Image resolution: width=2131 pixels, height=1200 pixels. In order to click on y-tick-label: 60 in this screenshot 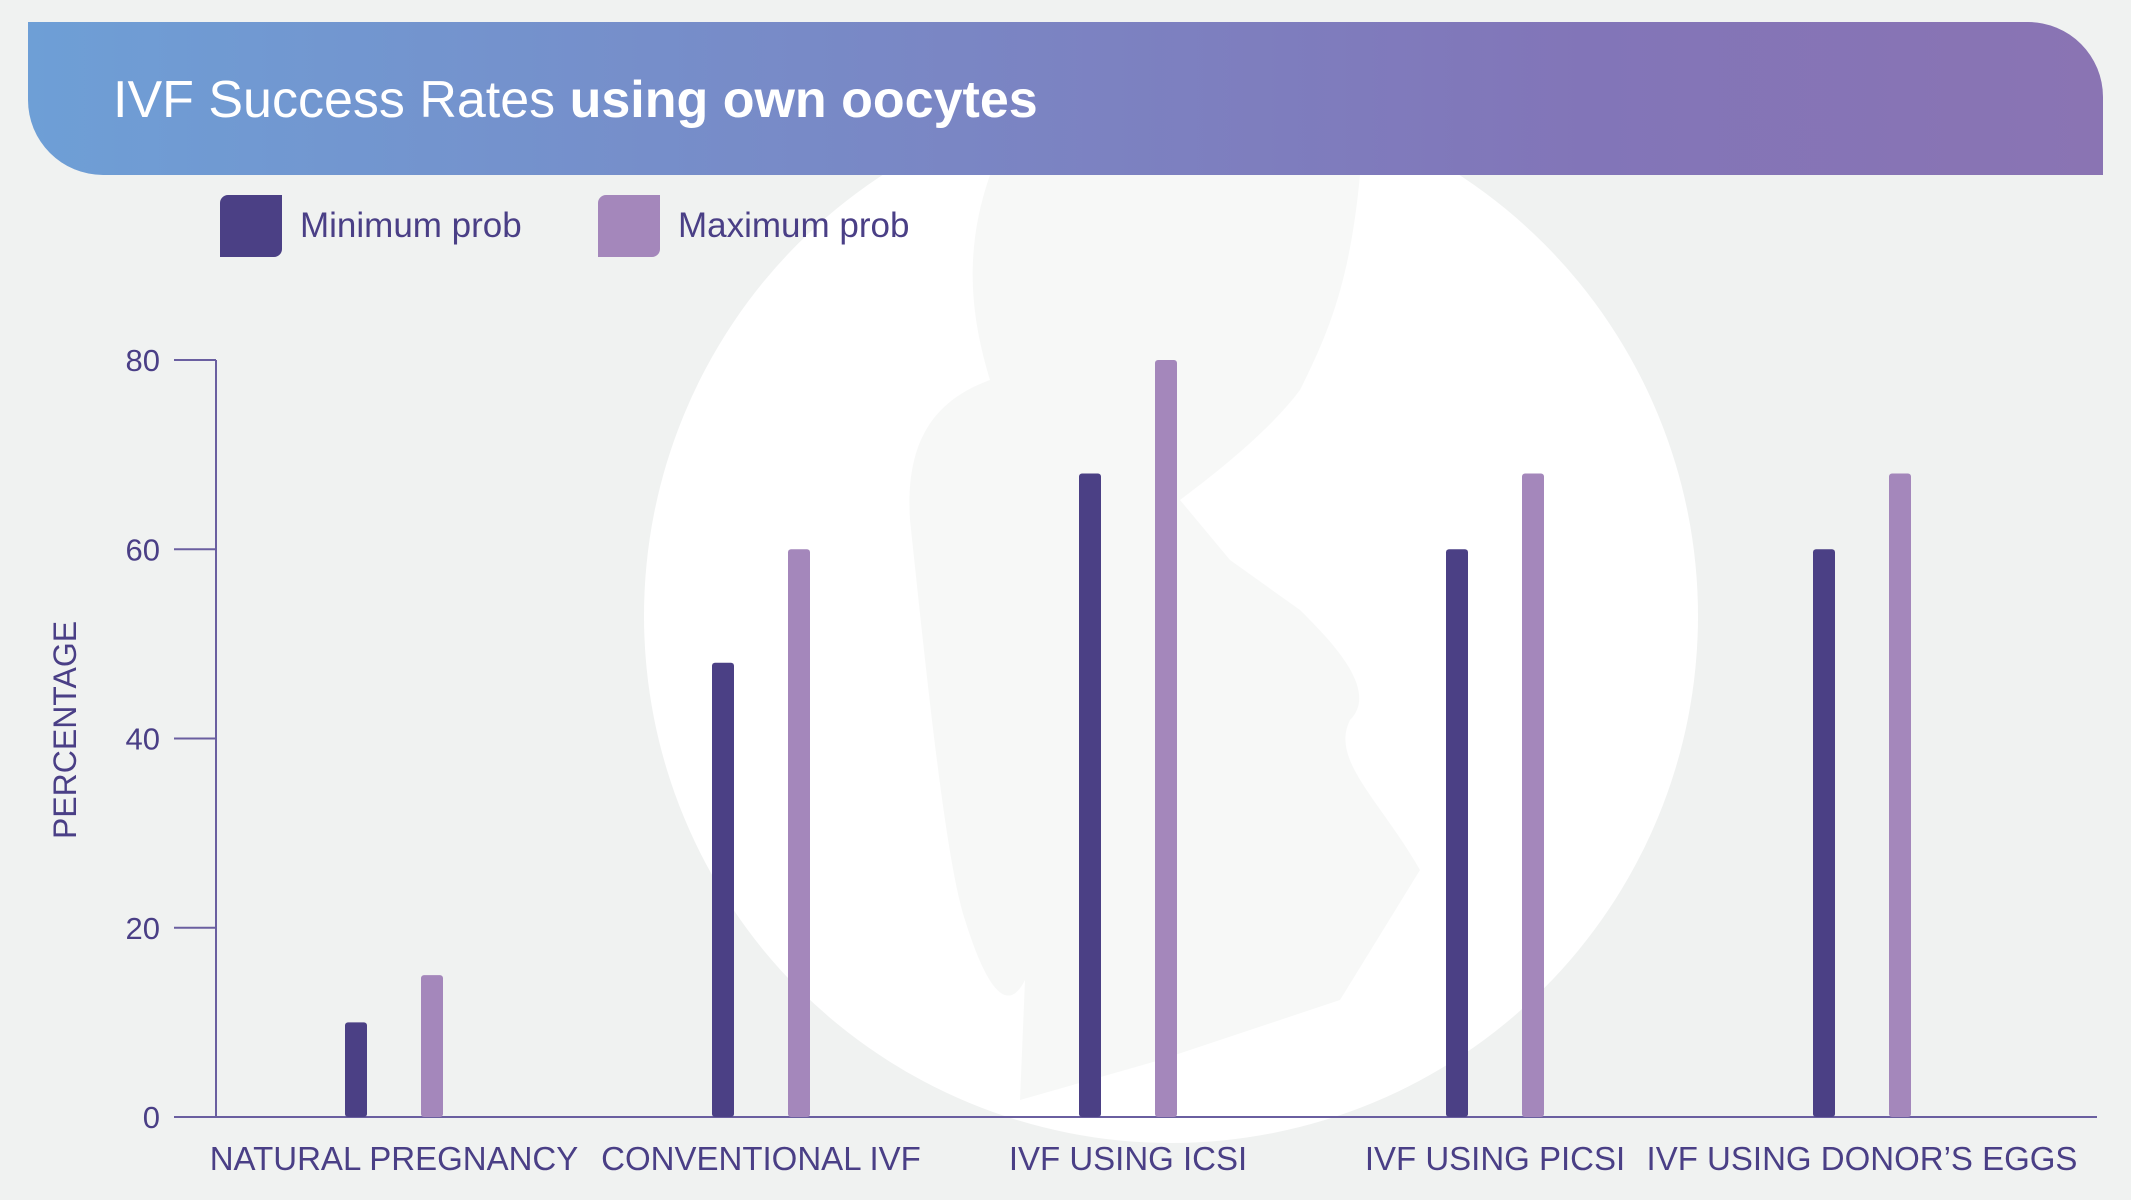, I will do `click(143, 549)`.